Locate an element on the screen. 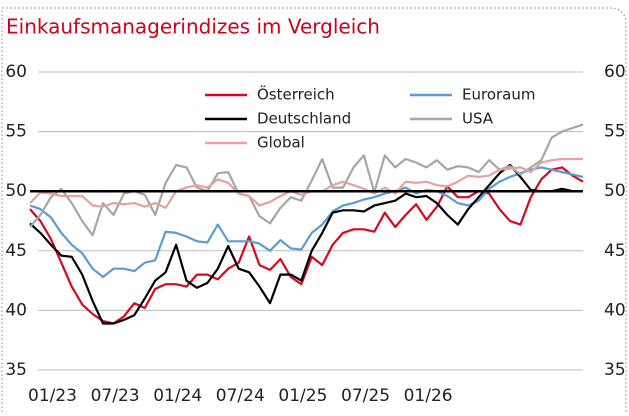 The image size is (629, 416). x-tick-label: 07/23 is located at coordinates (115, 396).